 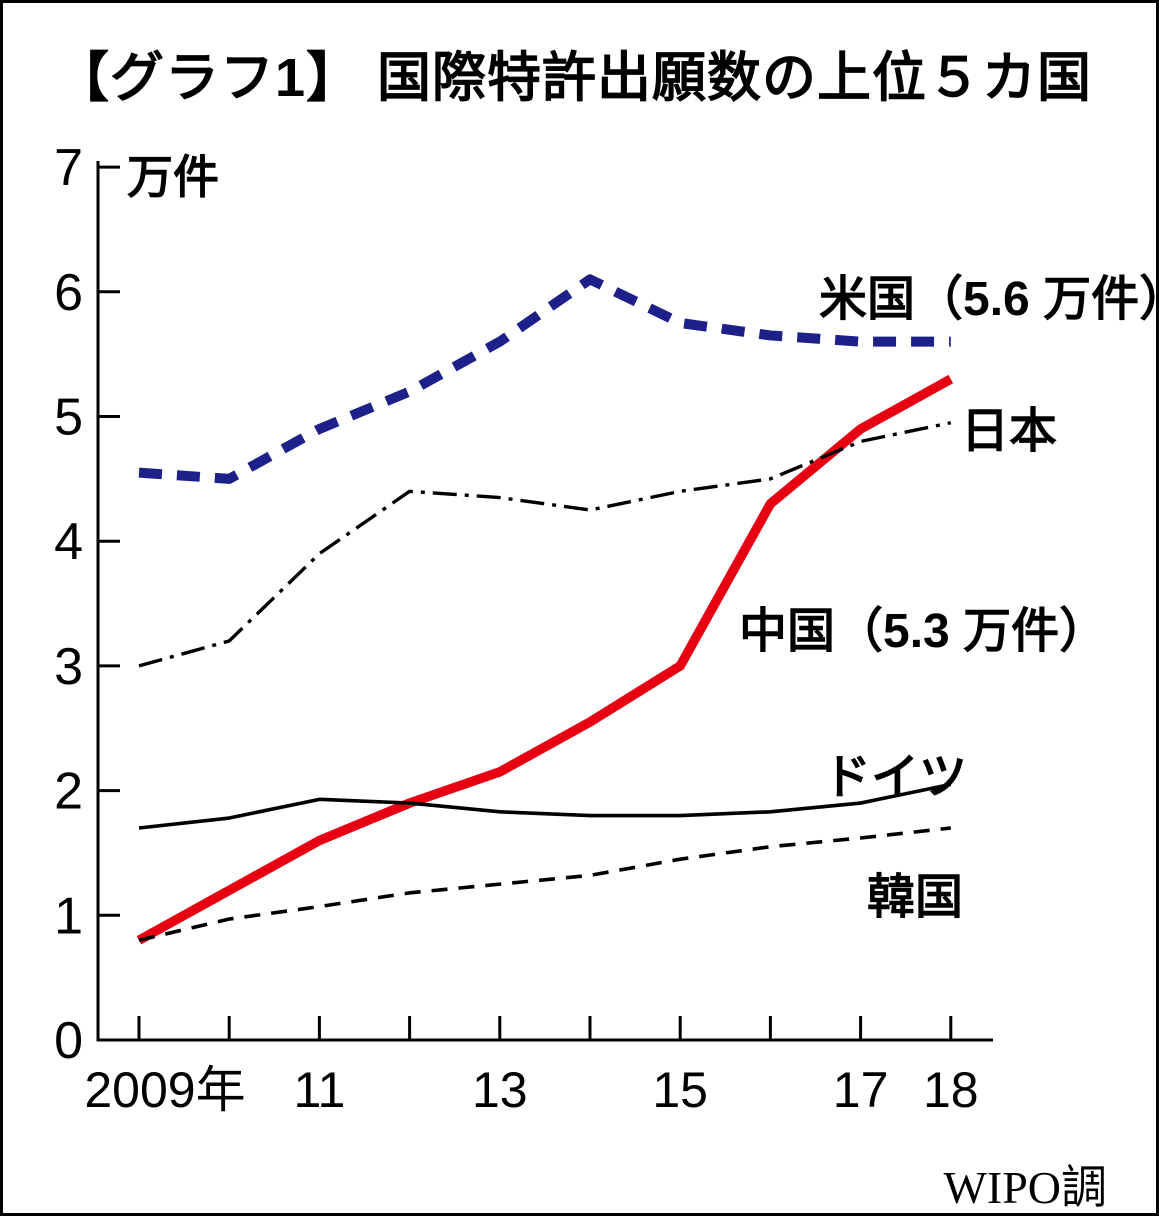 I want to click on x-tick-label: 2009年, so click(x=164, y=1090).